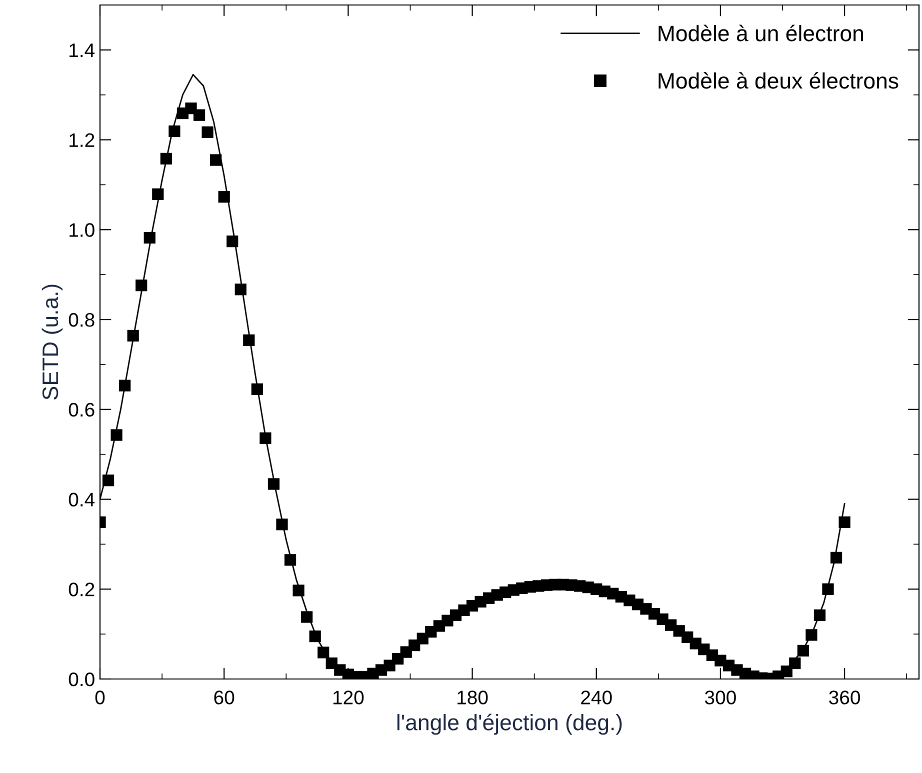 This screenshot has height=773, width=922. I want to click on y-tick-label: 0.6, so click(81, 409).